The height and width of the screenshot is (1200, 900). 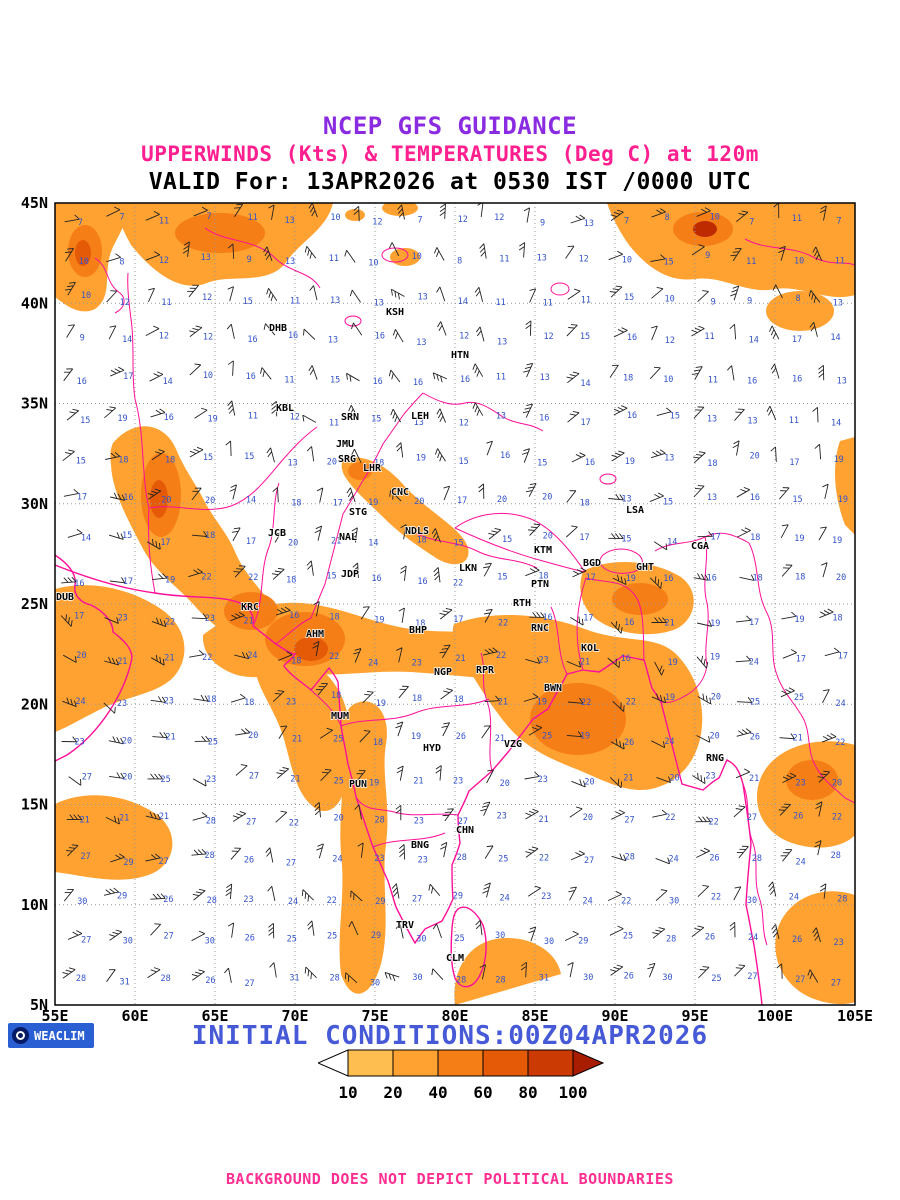 I want to click on lon-tick-label: 75E, so click(x=374, y=1016).